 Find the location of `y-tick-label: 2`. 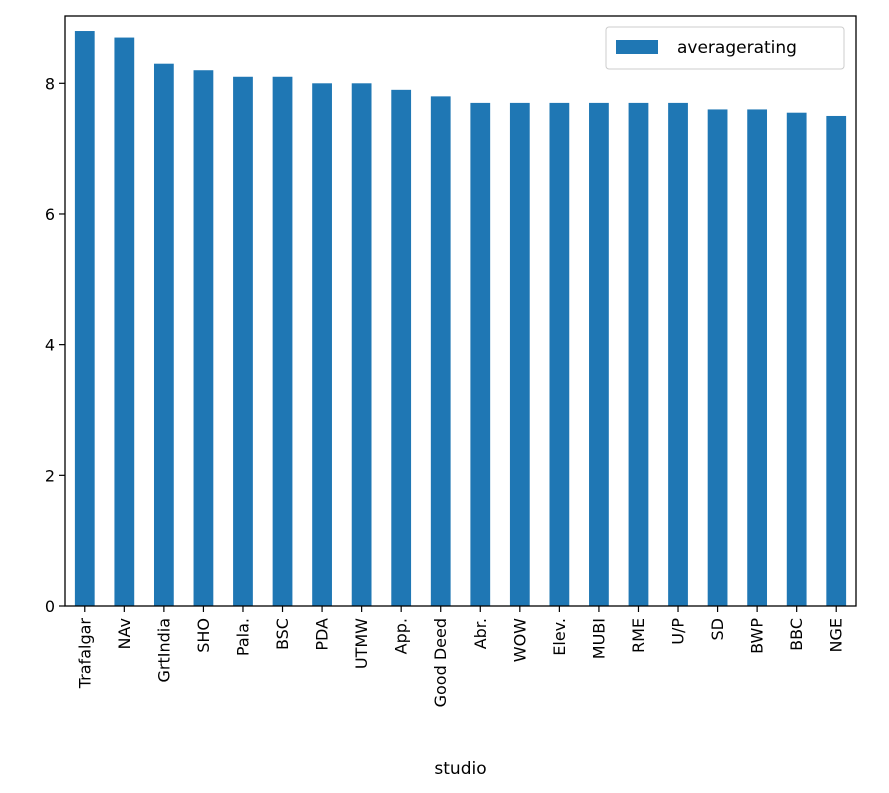

y-tick-label: 2 is located at coordinates (50, 475).